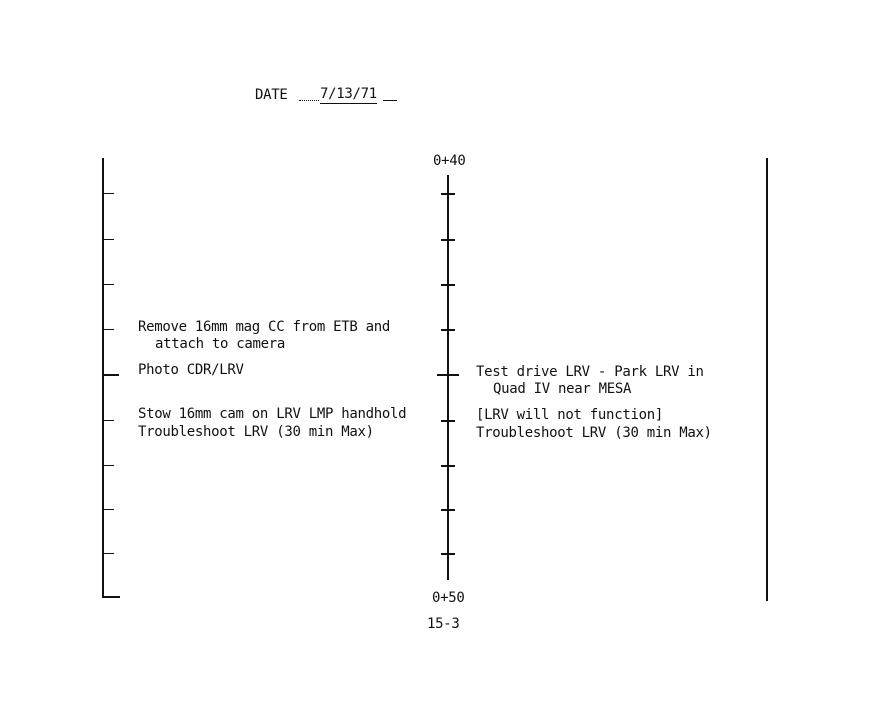 Image resolution: width=870 pixels, height=701 pixels. What do you see at coordinates (272, 414) in the screenshot?
I see `left-step-text: Stow 16mm cam on LRV LMP handhold` at bounding box center [272, 414].